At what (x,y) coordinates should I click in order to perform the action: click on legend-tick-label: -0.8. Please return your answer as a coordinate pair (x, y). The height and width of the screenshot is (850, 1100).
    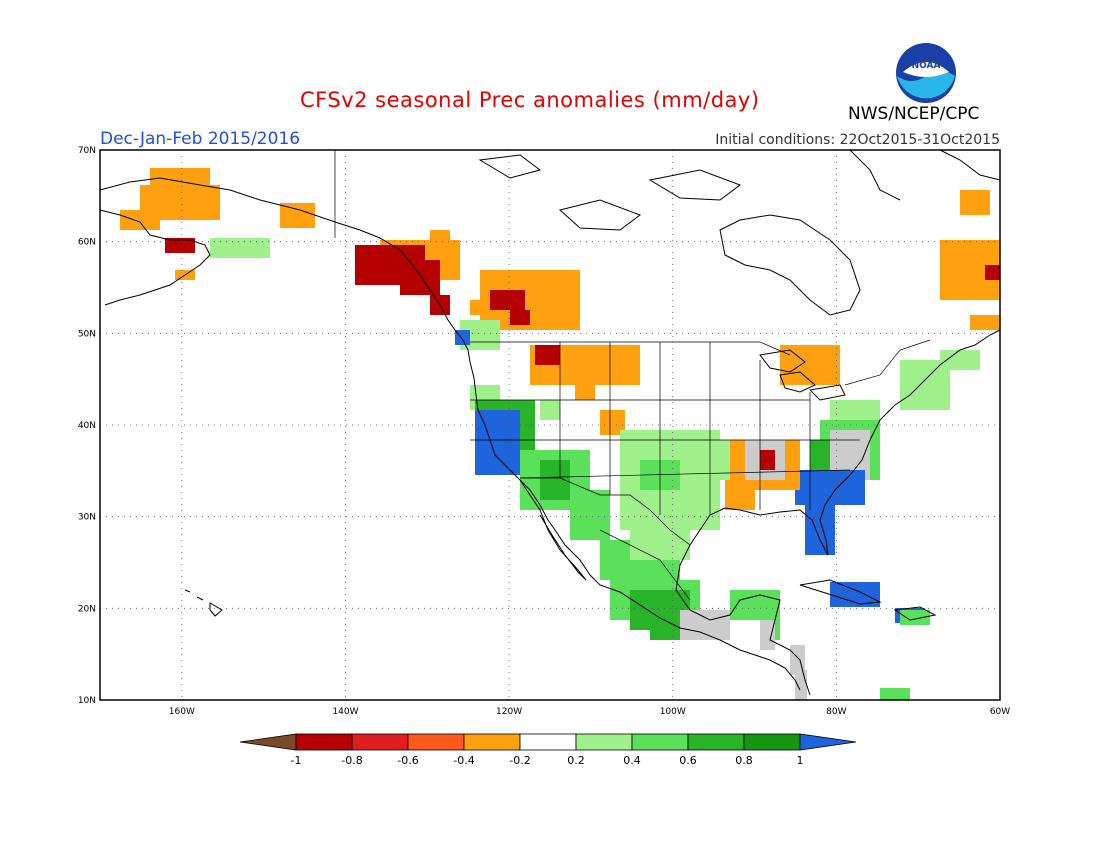
    Looking at the image, I should click on (351, 760).